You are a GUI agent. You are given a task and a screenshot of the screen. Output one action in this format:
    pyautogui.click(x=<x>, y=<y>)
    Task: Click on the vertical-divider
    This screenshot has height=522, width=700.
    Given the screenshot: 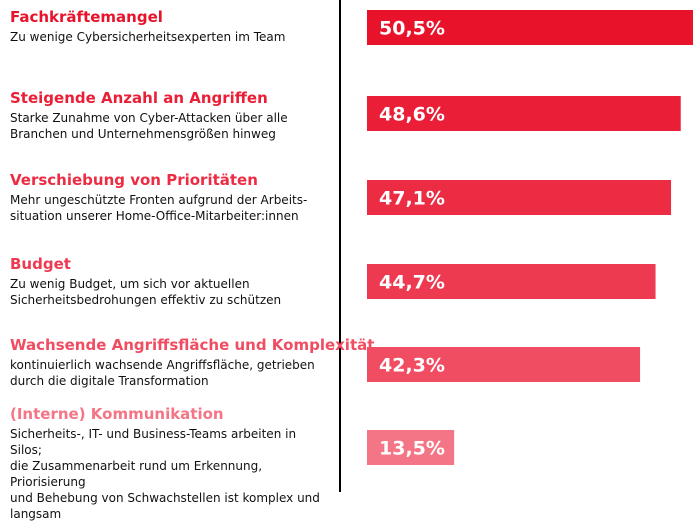 What is the action you would take?
    pyautogui.click(x=340, y=246)
    